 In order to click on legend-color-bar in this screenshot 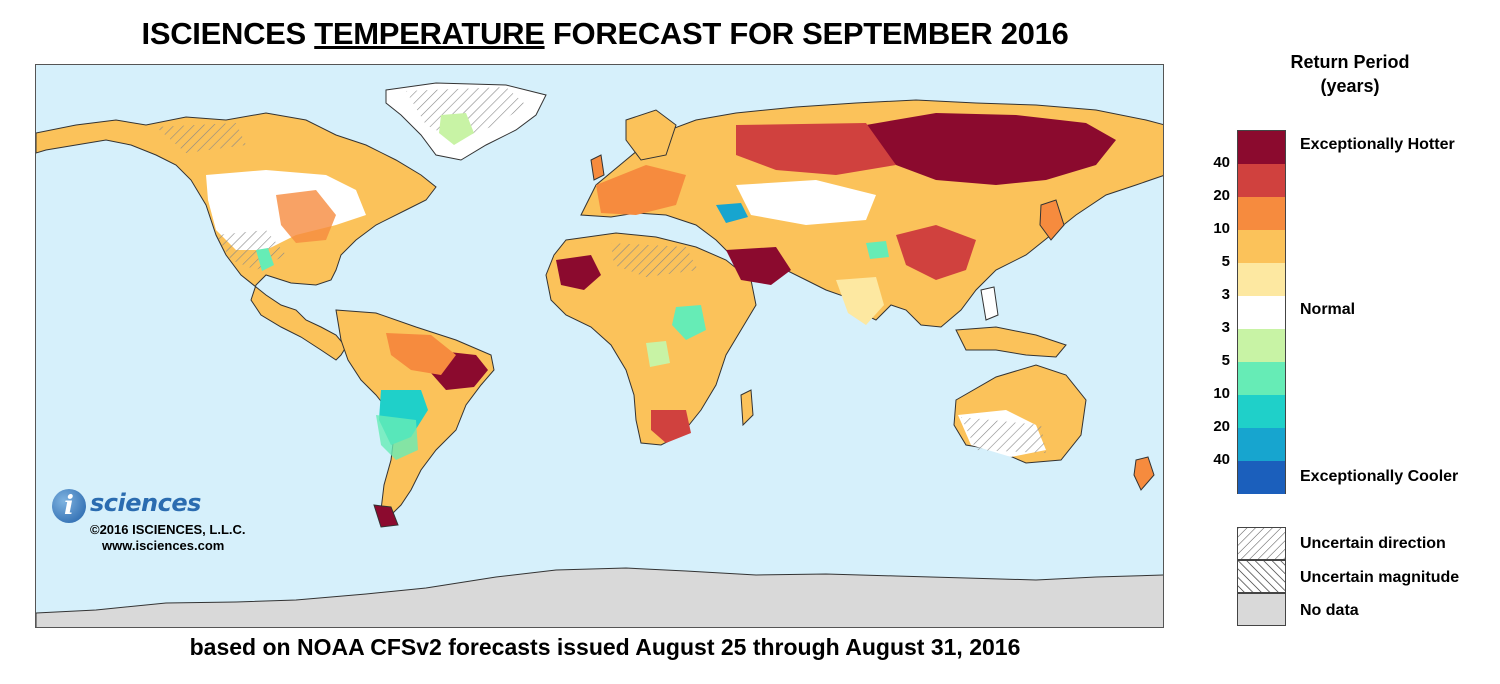, I will do `click(1261, 312)`.